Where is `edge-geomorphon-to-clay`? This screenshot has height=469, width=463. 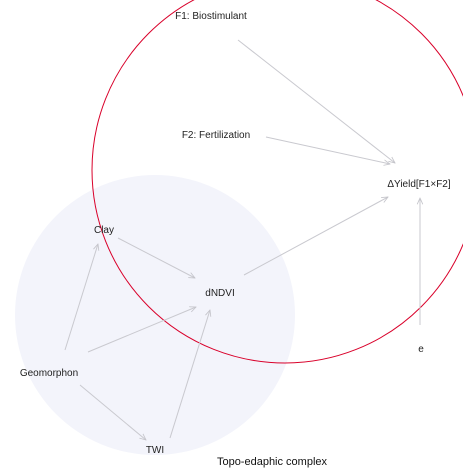 edge-geomorphon-to-clay is located at coordinates (81, 297).